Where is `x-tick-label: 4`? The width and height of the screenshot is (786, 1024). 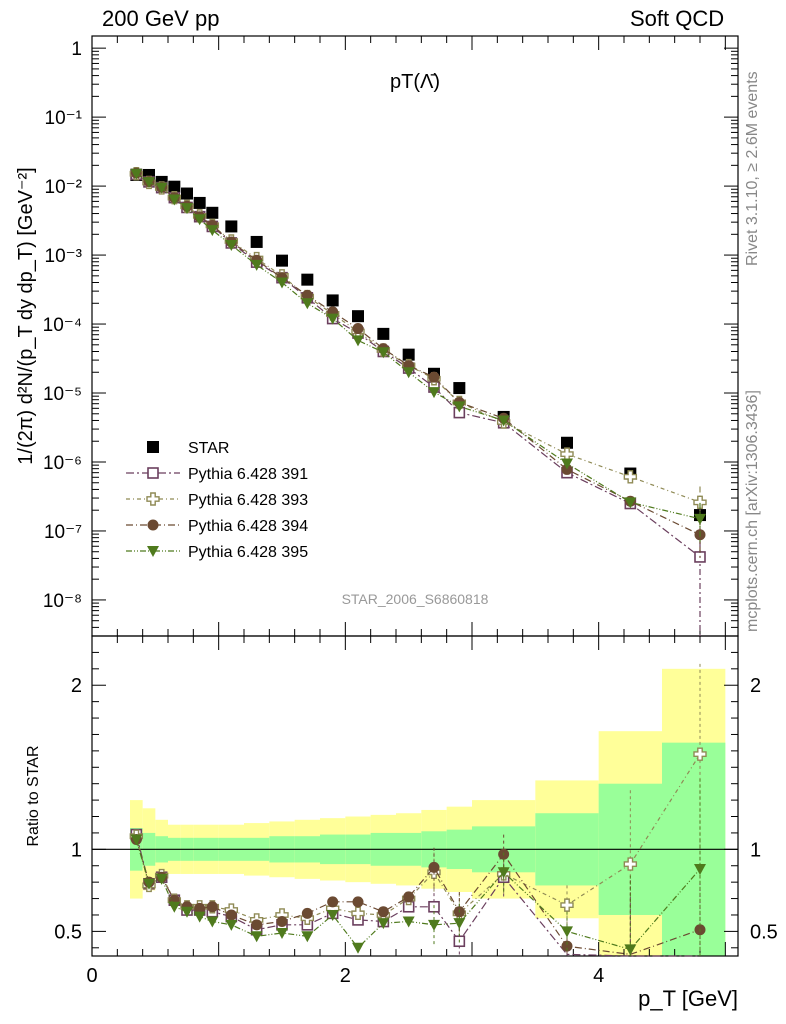
x-tick-label: 4 is located at coordinates (598, 976).